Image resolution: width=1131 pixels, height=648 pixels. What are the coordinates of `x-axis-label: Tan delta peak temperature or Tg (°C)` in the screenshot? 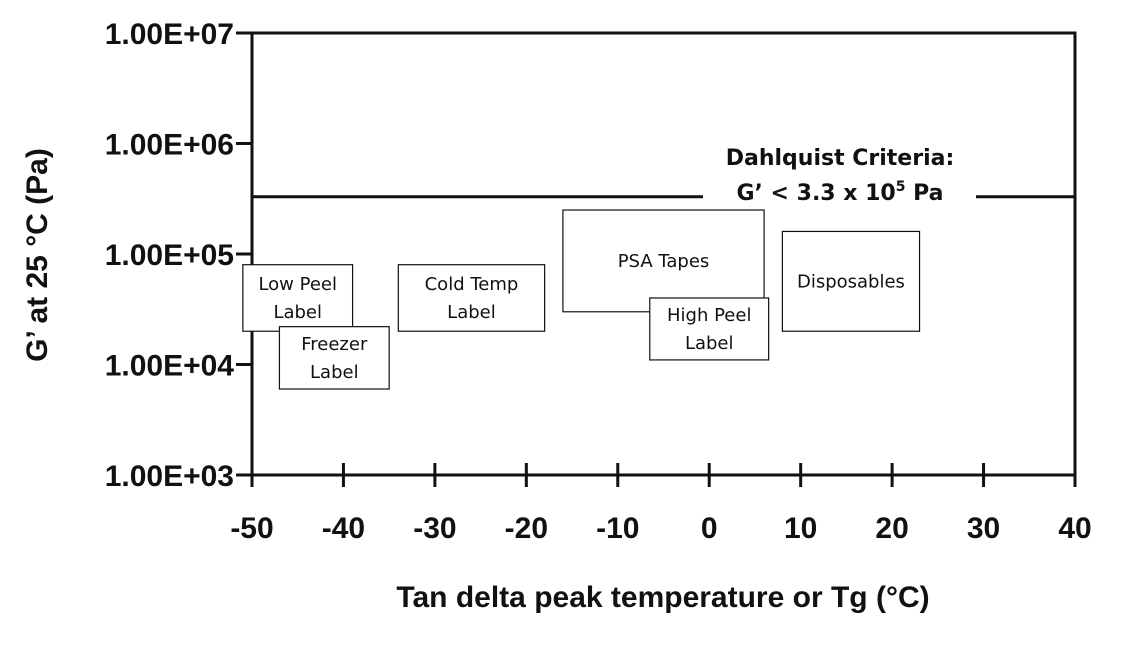 It's located at (662, 597).